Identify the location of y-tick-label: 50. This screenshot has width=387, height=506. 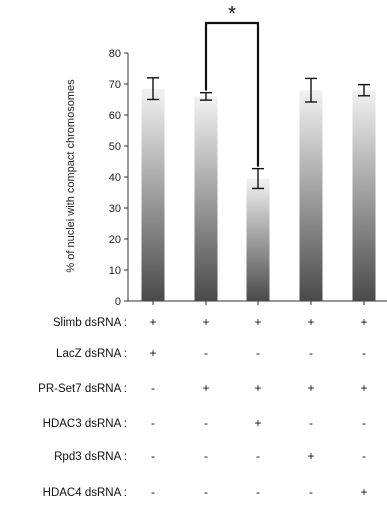
(115, 147).